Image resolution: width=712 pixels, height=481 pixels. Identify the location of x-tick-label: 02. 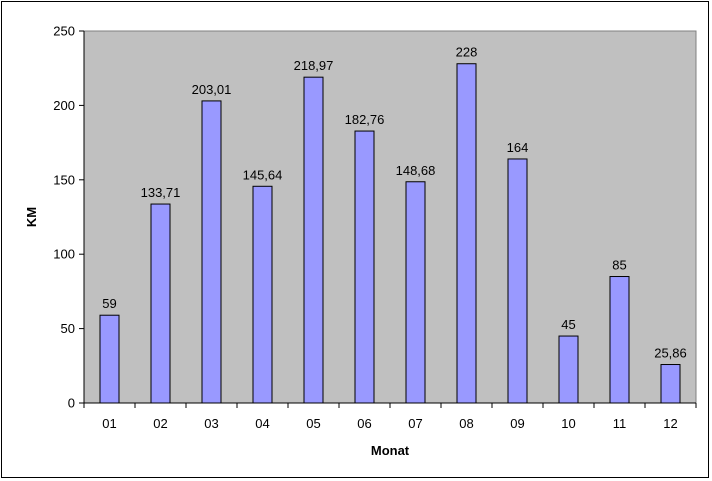
(160, 423).